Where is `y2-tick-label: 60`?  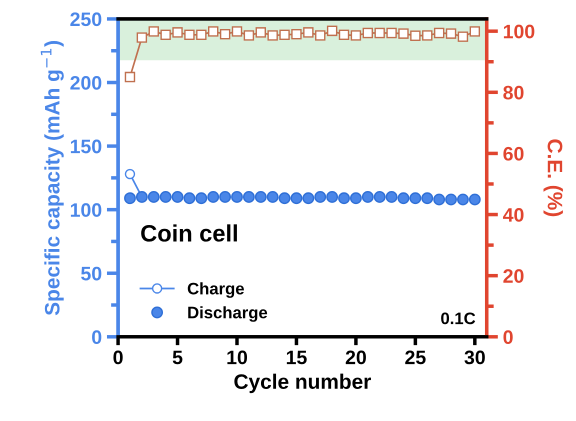 y2-tick-label: 60 is located at coordinates (513, 153).